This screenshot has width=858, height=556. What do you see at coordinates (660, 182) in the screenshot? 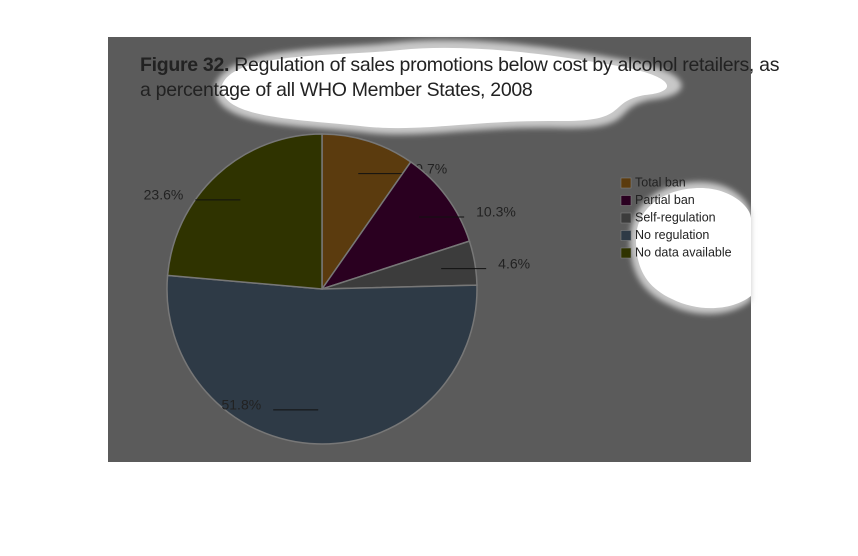
I see `legend-label: Total ban` at bounding box center [660, 182].